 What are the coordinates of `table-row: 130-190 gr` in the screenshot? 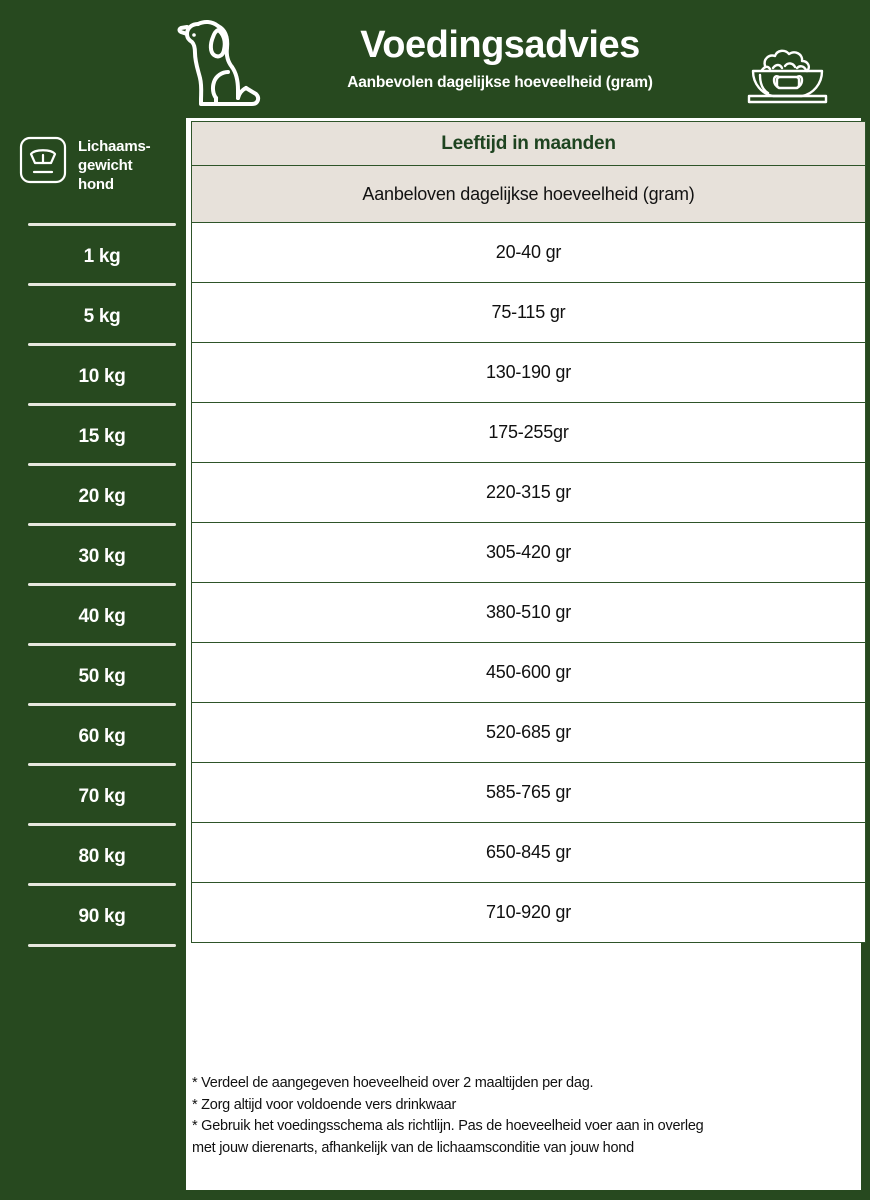 It's located at (528, 372).